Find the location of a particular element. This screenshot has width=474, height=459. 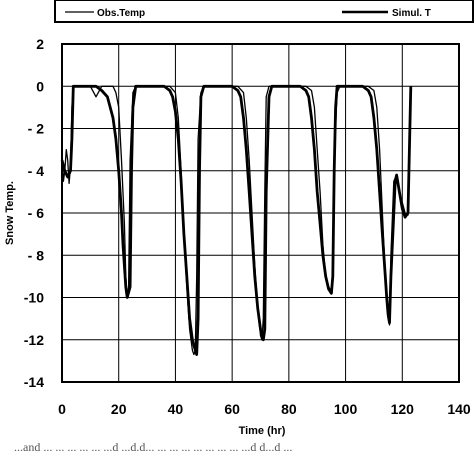

y-tick-label: -14 is located at coordinates (34, 382).